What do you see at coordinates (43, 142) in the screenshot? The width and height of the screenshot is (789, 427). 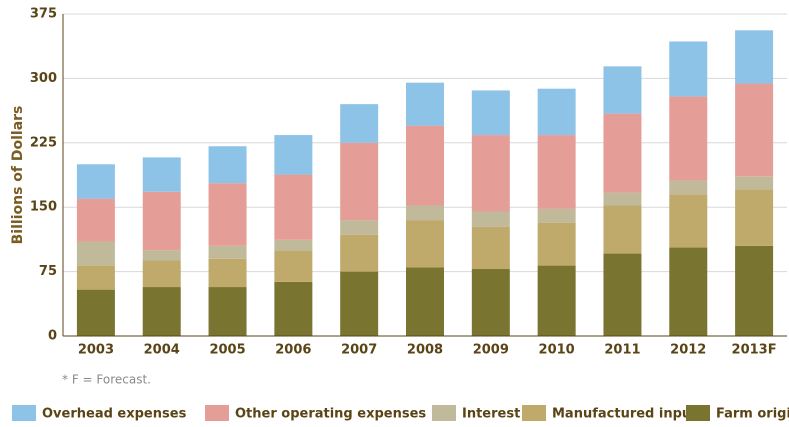 I see `y-tick-label: 225` at bounding box center [43, 142].